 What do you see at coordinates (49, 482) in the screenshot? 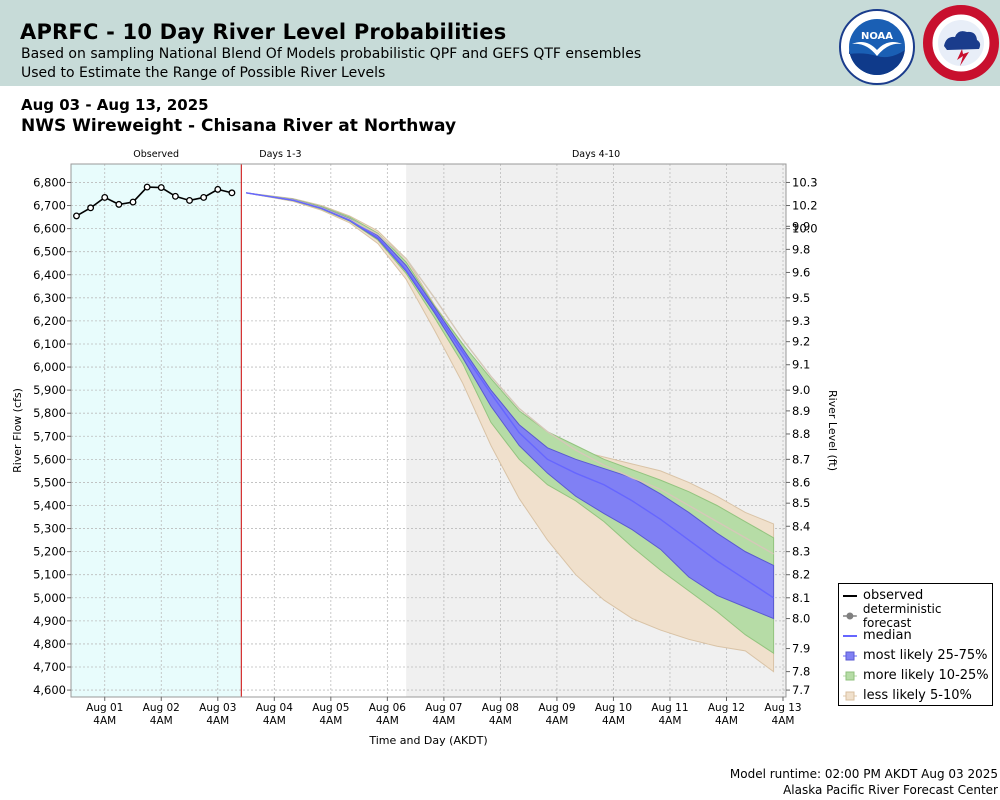
I see `y-tick-label: 5,500` at bounding box center [49, 482].